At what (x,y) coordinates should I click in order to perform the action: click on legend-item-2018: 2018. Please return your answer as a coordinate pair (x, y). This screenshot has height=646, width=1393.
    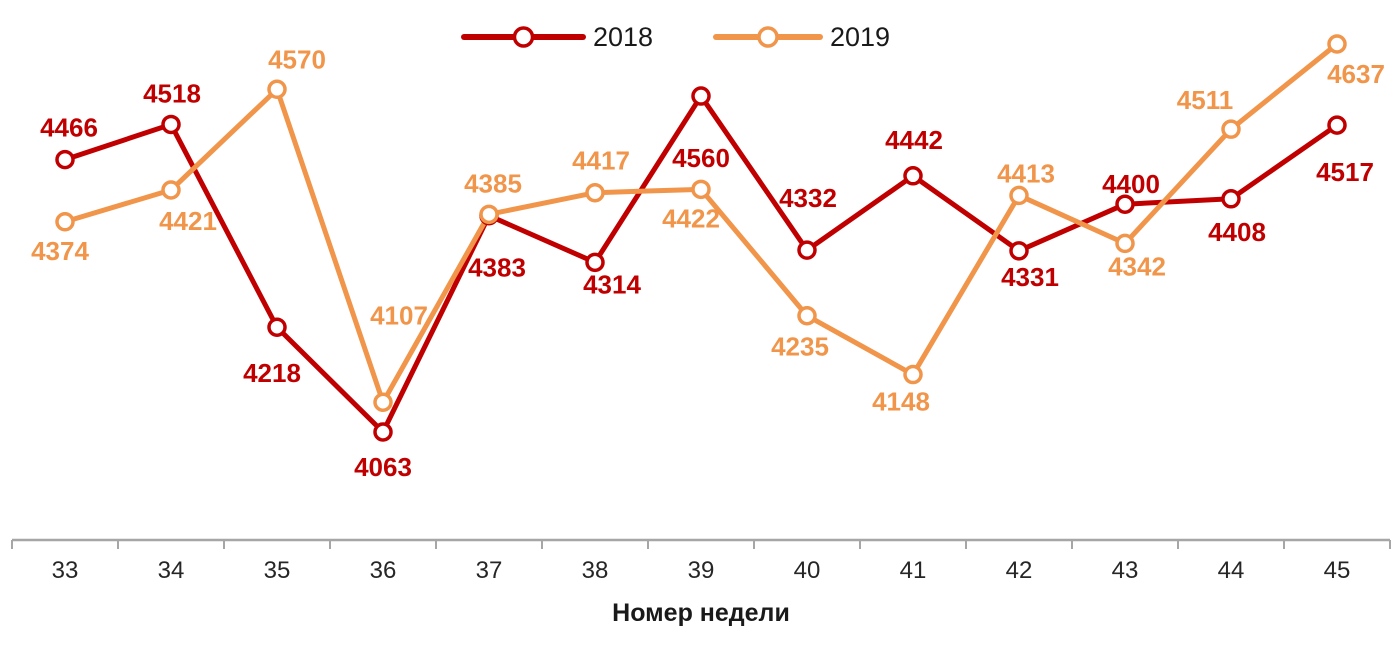
    Looking at the image, I should click on (557, 37).